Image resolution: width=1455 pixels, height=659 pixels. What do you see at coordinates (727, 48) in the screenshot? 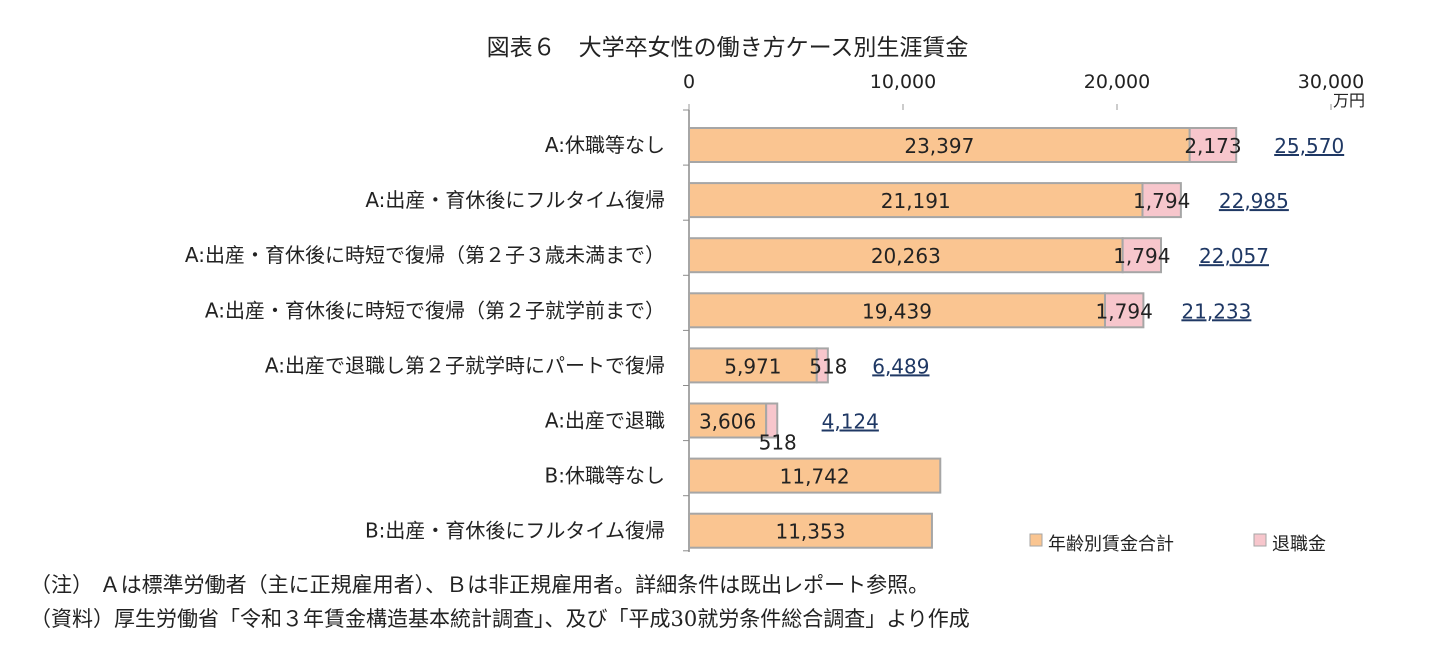
I see `chart-title: 図表６ 大学卒女性の働き方ケース別生涯賃金` at bounding box center [727, 48].